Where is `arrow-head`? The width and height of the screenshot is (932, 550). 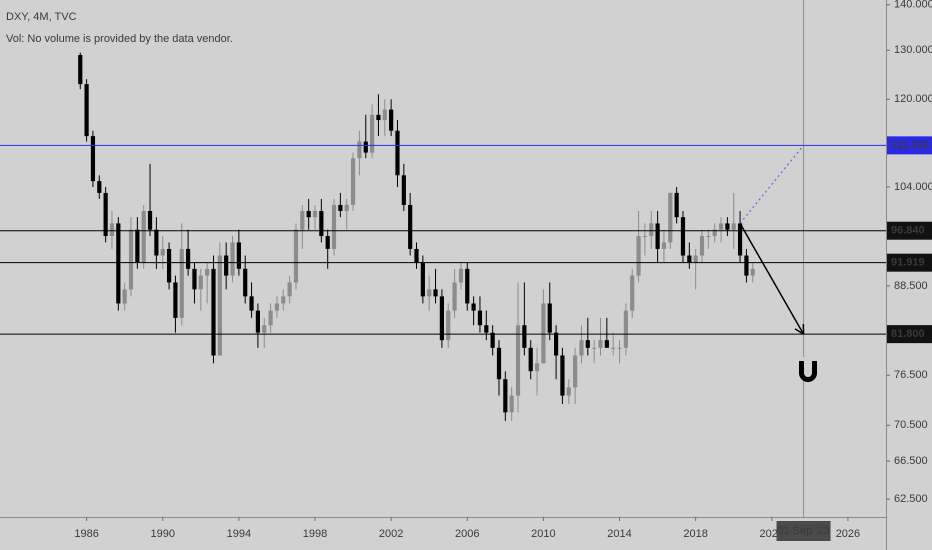 arrow-head is located at coordinates (799, 331).